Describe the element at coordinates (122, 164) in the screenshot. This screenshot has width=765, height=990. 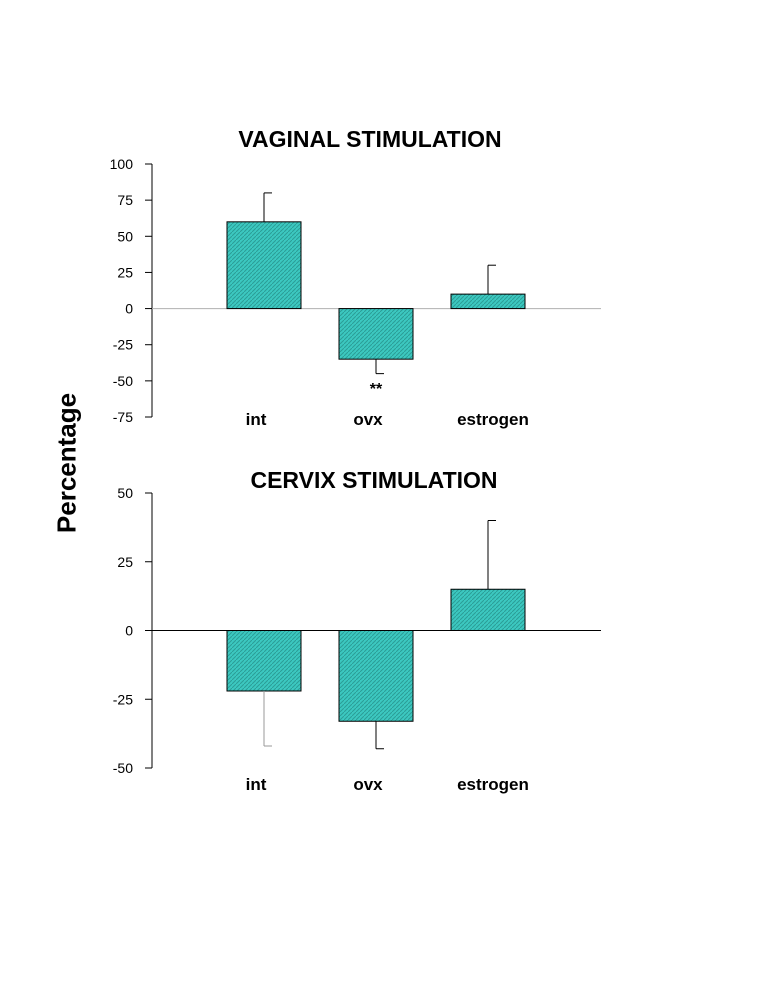
I see `y-tick-label: 100` at that location.